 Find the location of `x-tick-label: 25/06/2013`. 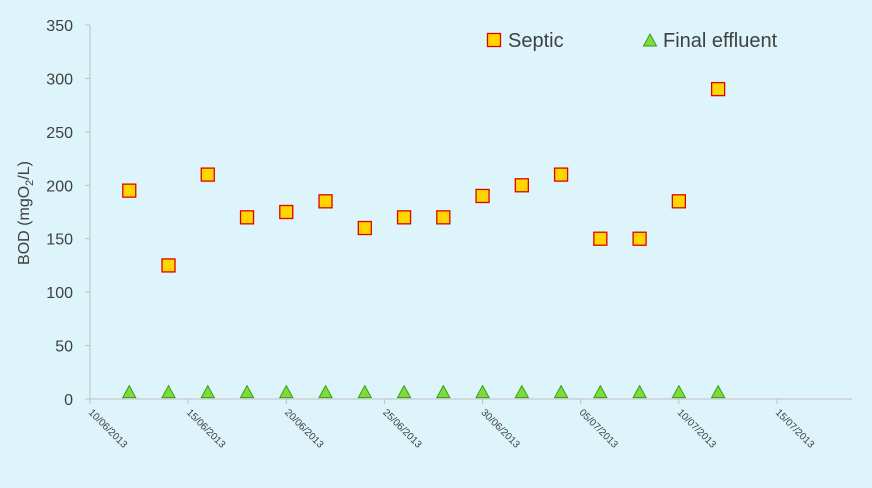

x-tick-label: 25/06/2013 is located at coordinates (401, 428).